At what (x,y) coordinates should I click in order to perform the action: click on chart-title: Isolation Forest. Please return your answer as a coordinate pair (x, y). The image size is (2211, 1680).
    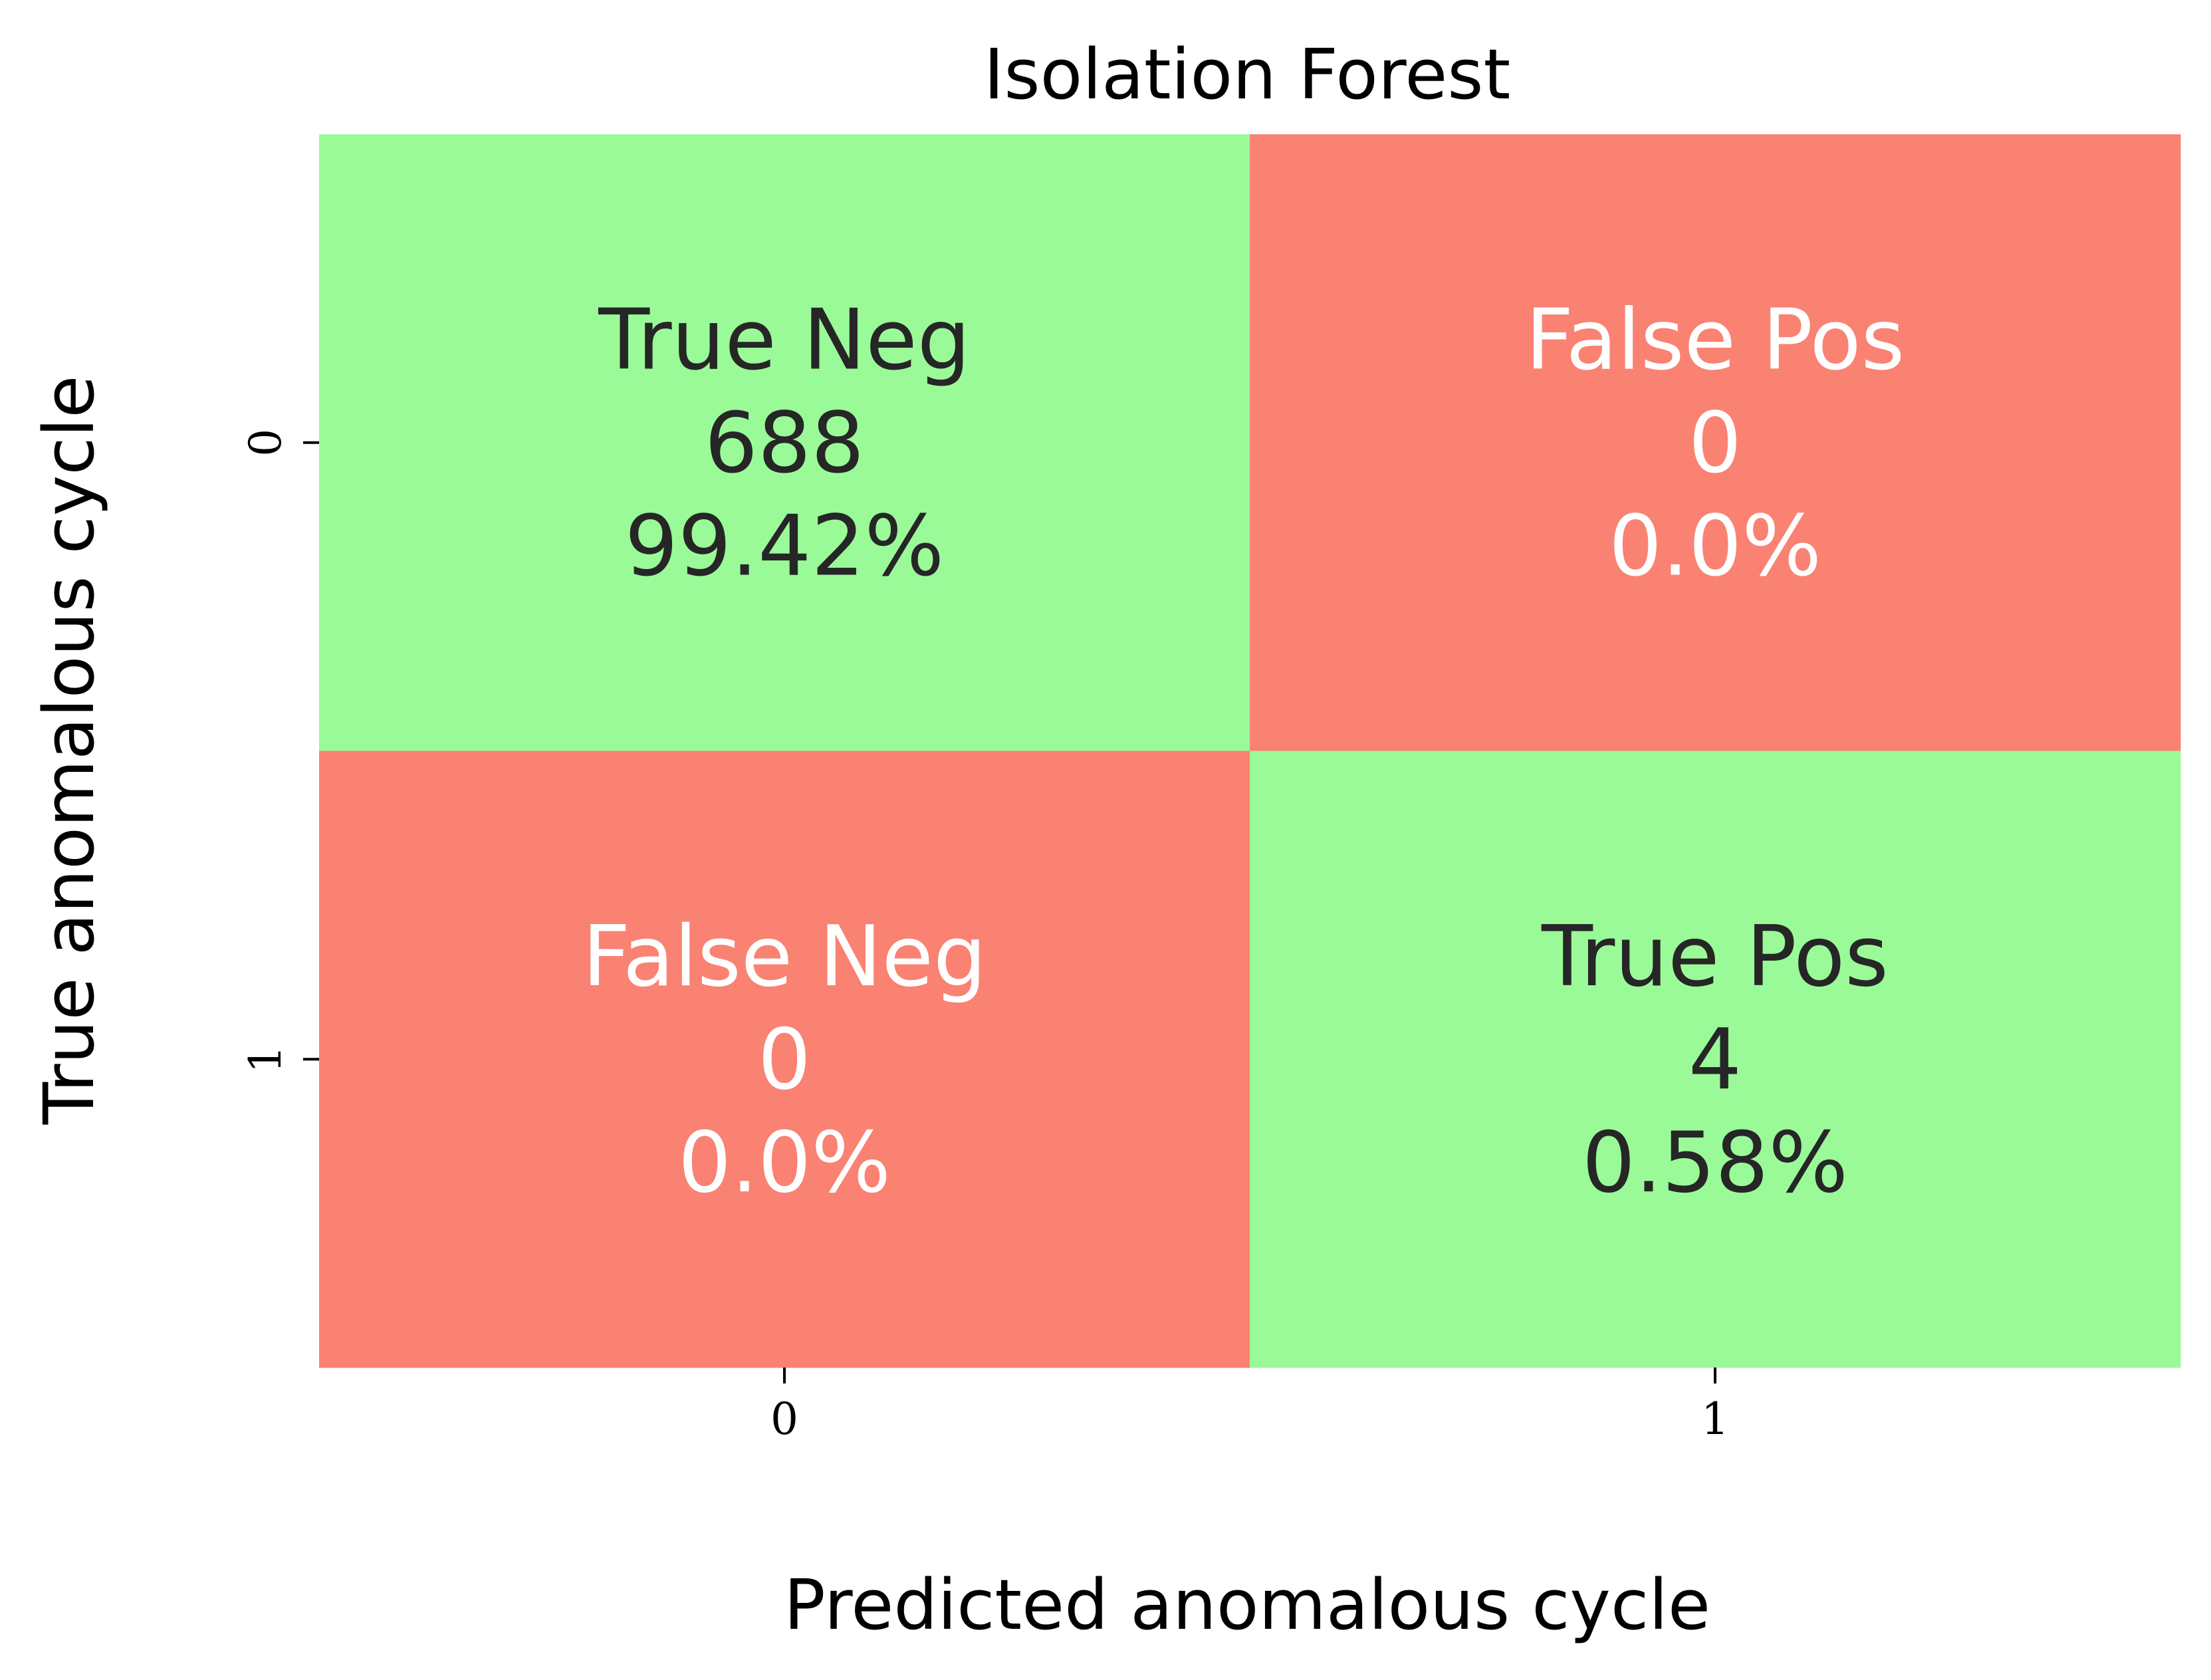
    Looking at the image, I should click on (1247, 74).